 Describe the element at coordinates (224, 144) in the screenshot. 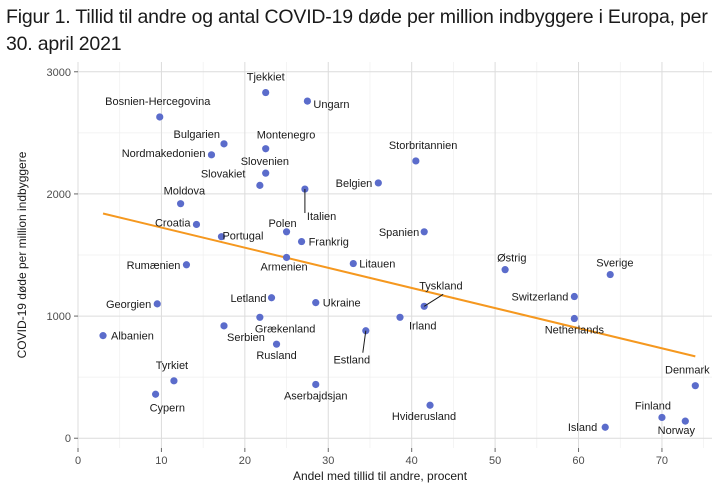

I see `point-bulgarien` at that location.